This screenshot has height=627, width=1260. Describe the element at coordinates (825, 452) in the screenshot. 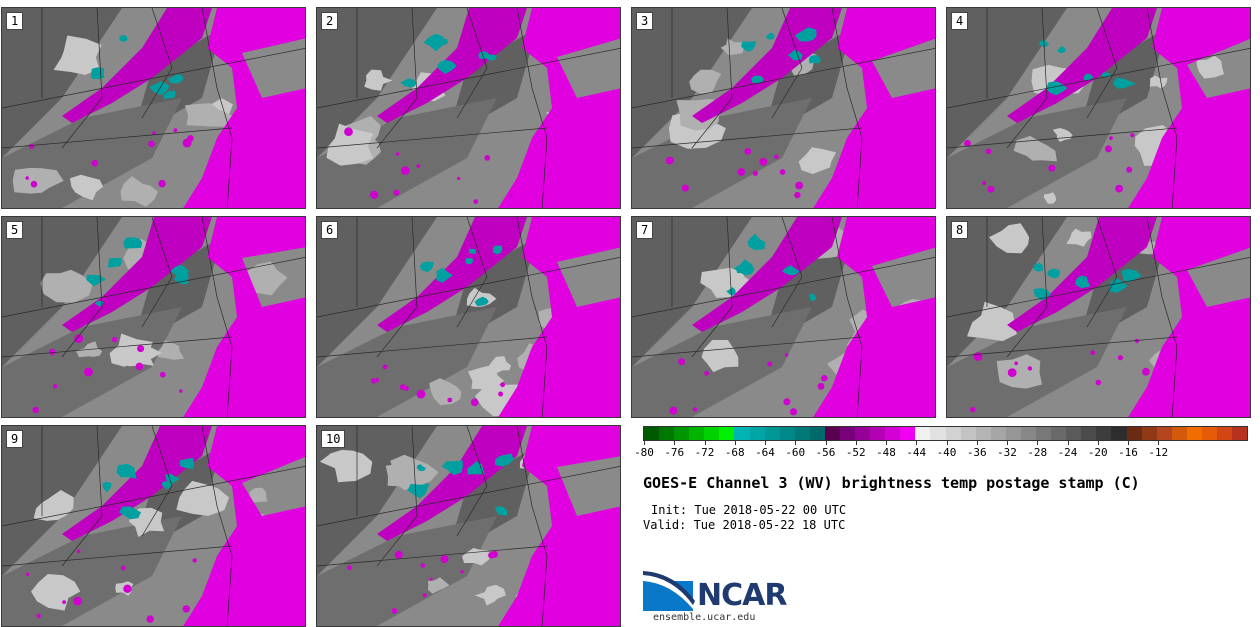

I see `colorbar-tick-label: -56` at that location.